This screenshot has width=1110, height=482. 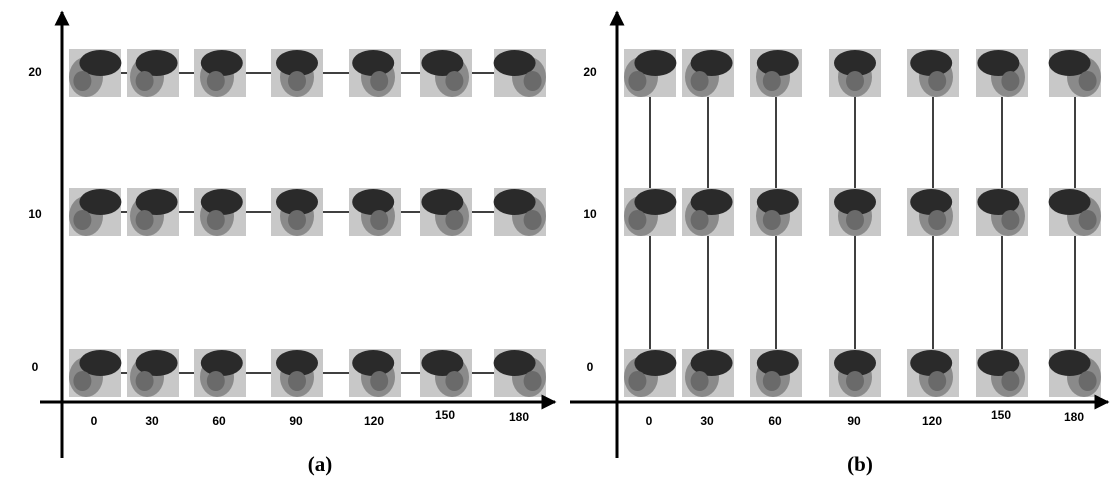 I want to click on x-tick-label: 0, so click(x=94, y=421).